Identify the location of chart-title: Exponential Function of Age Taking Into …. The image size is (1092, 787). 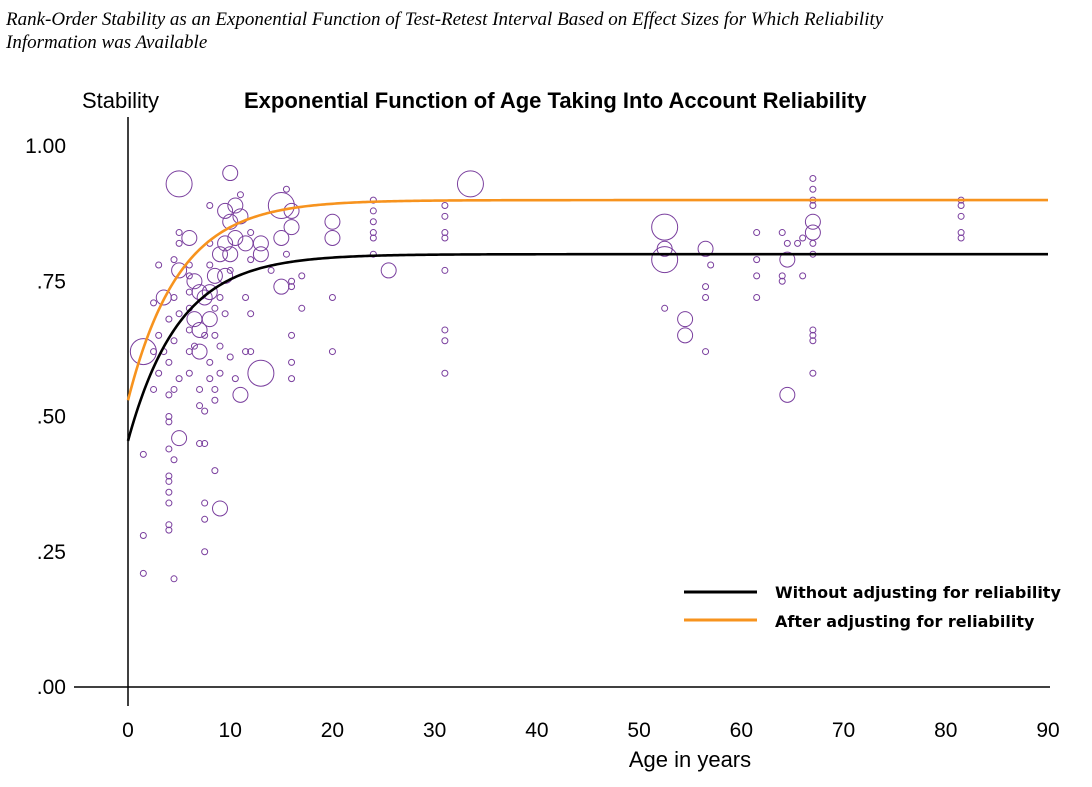
(555, 100).